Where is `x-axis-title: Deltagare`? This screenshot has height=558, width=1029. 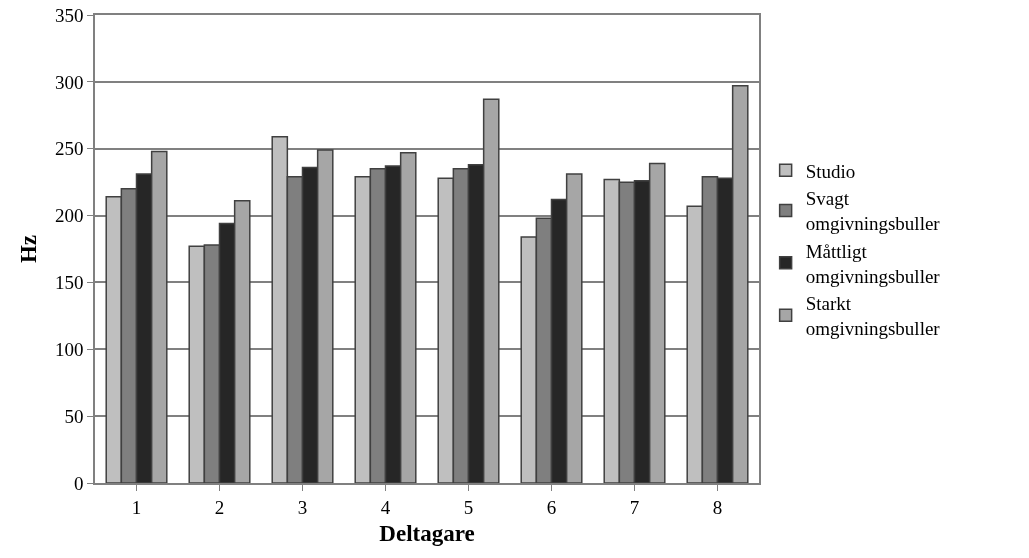
x-axis-title: Deltagare is located at coordinates (427, 533).